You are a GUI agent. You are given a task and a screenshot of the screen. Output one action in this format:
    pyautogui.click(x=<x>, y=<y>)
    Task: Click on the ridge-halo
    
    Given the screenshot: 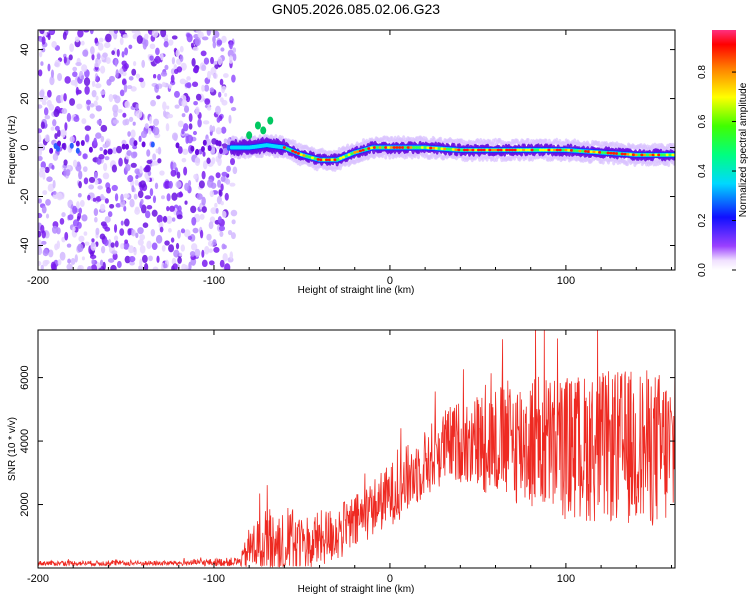 What is the action you would take?
    pyautogui.click(x=528, y=141)
    